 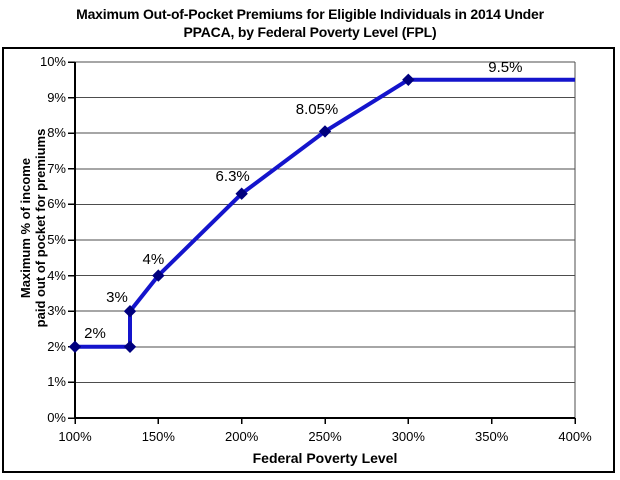 I want to click on chart-title-line-2: PPACA, by Federal Poverty Level (FPL), so click(x=310, y=32).